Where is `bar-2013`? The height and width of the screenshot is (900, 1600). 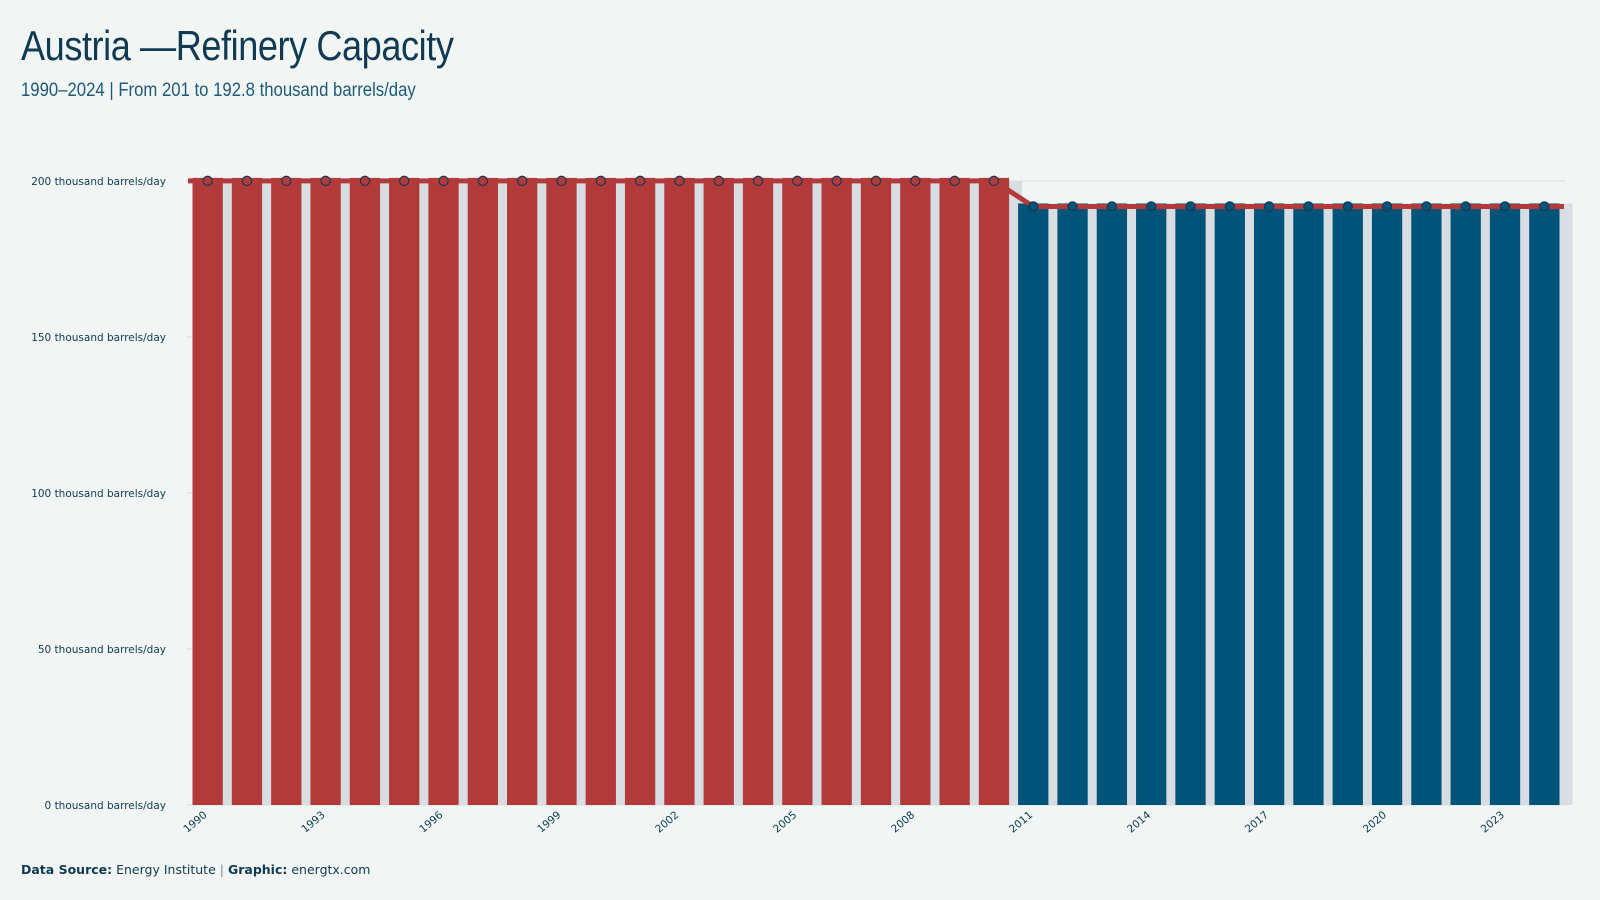 bar-2013 is located at coordinates (1112, 504).